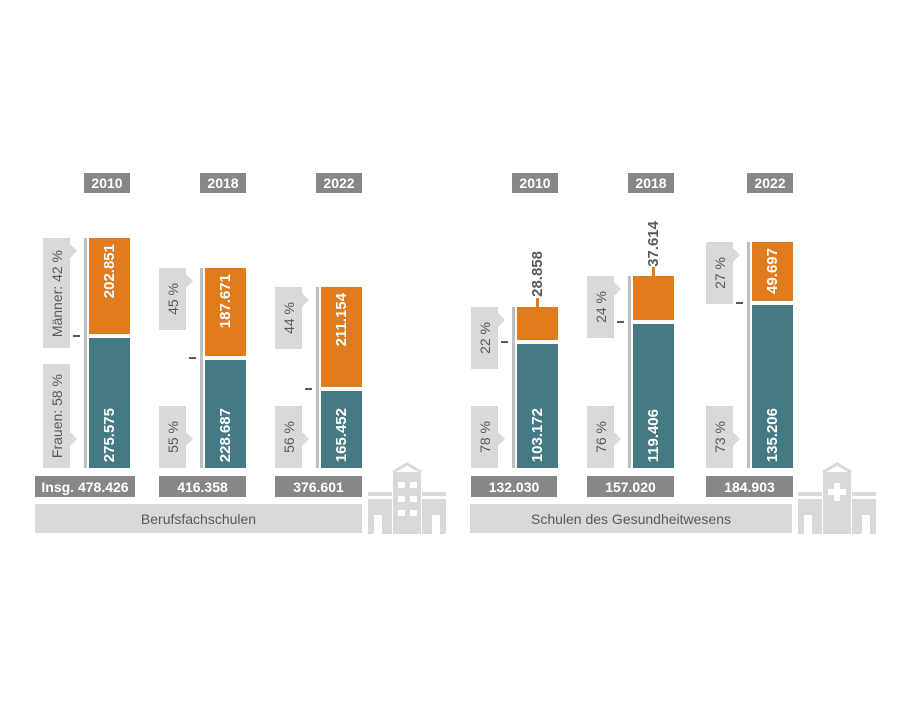 The height and width of the screenshot is (706, 900). Describe the element at coordinates (537, 406) in the screenshot. I see `bar-segment-women: 103.172` at that location.